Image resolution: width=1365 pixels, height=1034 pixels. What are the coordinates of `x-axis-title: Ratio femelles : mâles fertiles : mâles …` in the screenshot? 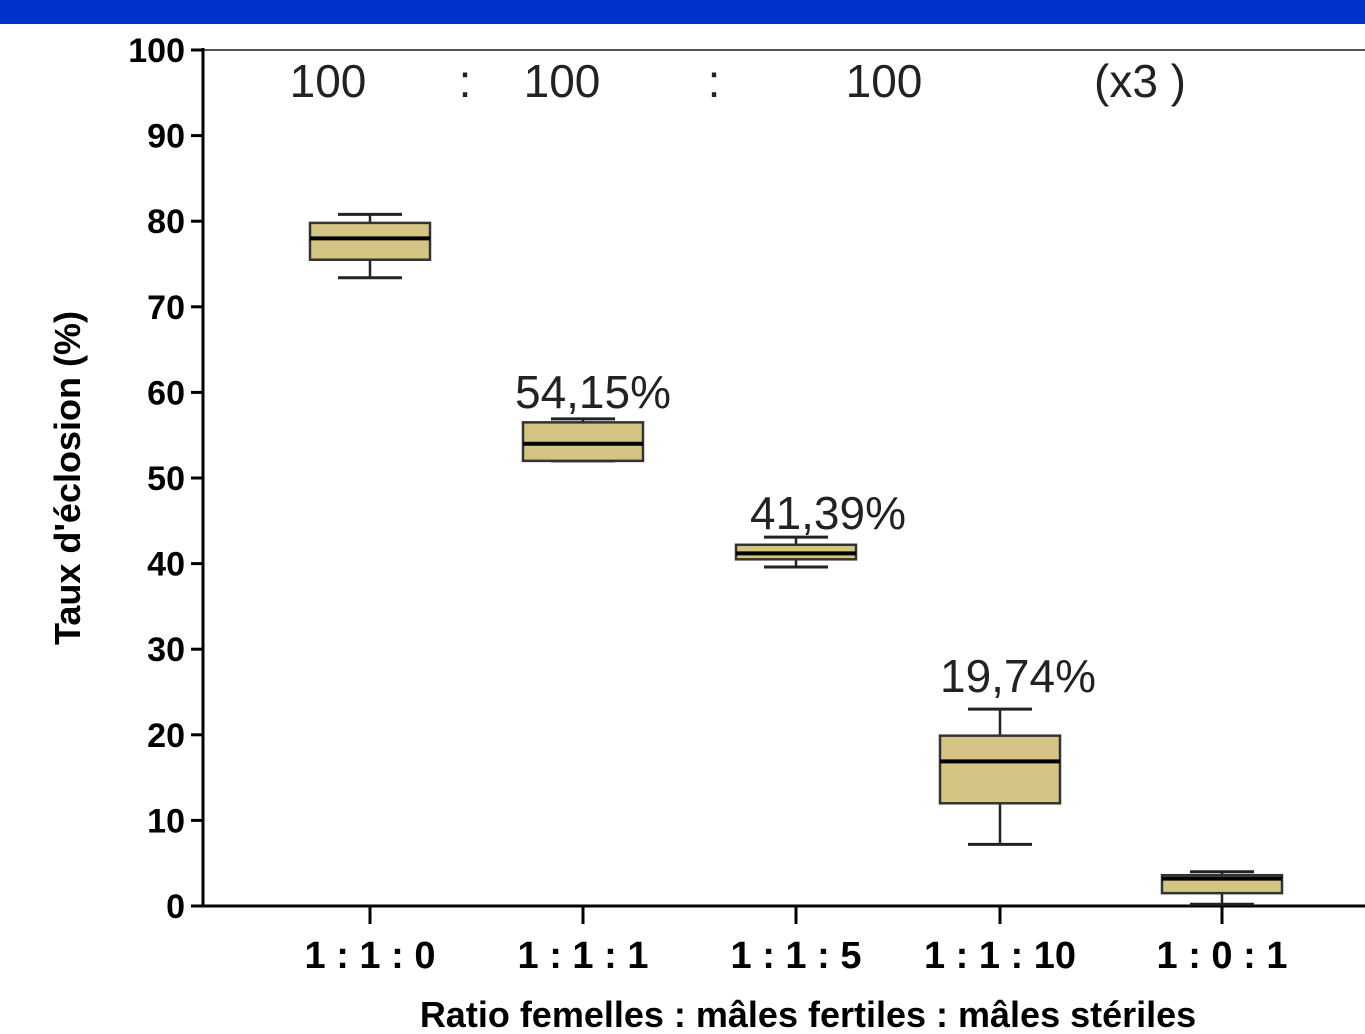 It's located at (808, 1014).